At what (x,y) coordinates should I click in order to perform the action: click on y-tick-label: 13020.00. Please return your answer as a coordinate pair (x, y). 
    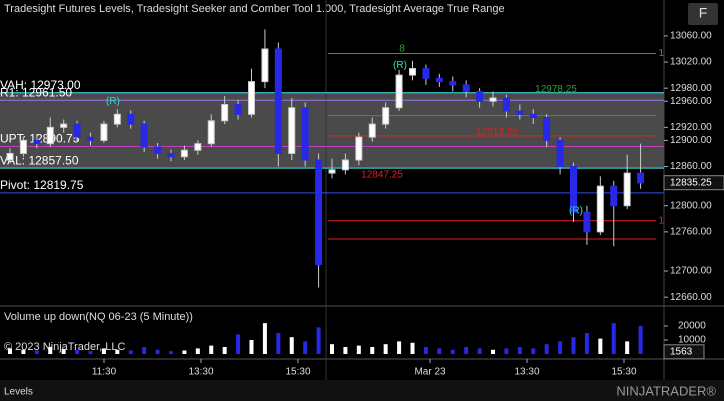
    Looking at the image, I should click on (691, 62).